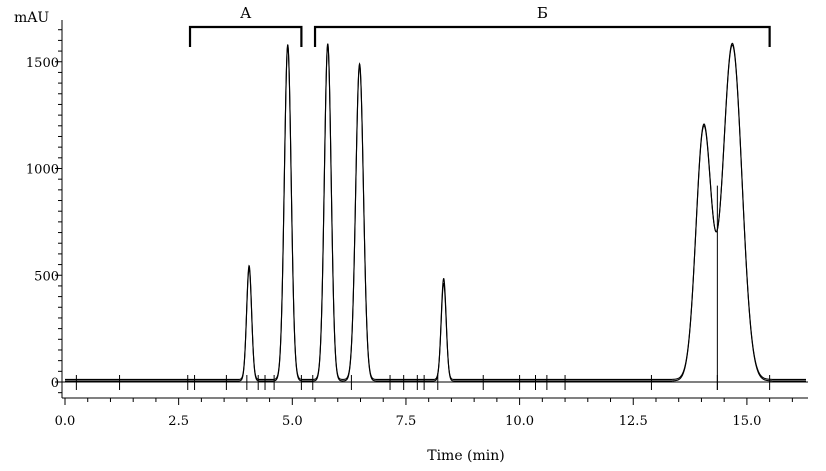 This screenshot has width=826, height=471. What do you see at coordinates (31, 18) in the screenshot?
I see `y-axis-label: mAU` at bounding box center [31, 18].